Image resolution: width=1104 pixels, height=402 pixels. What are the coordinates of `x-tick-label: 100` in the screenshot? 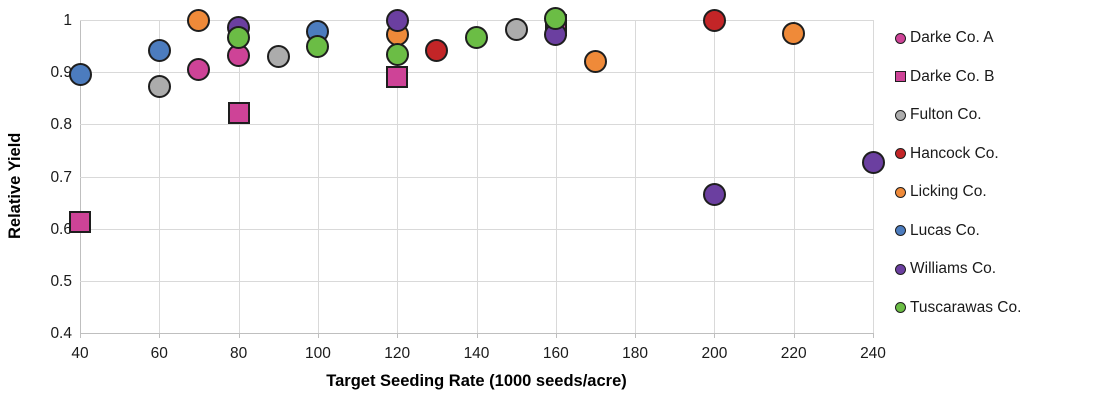 It's located at (317, 353).